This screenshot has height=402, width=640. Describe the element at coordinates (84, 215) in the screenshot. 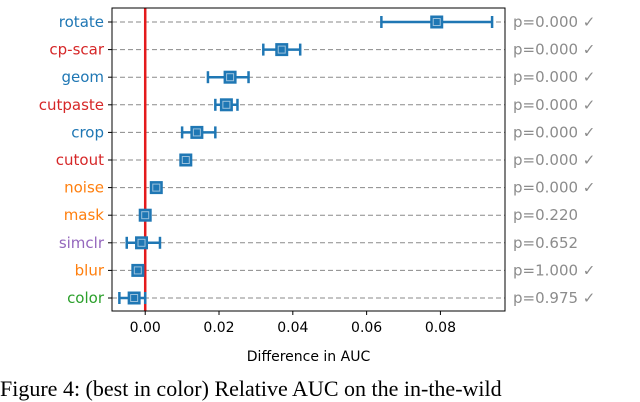

I see `category-label: mask` at that location.